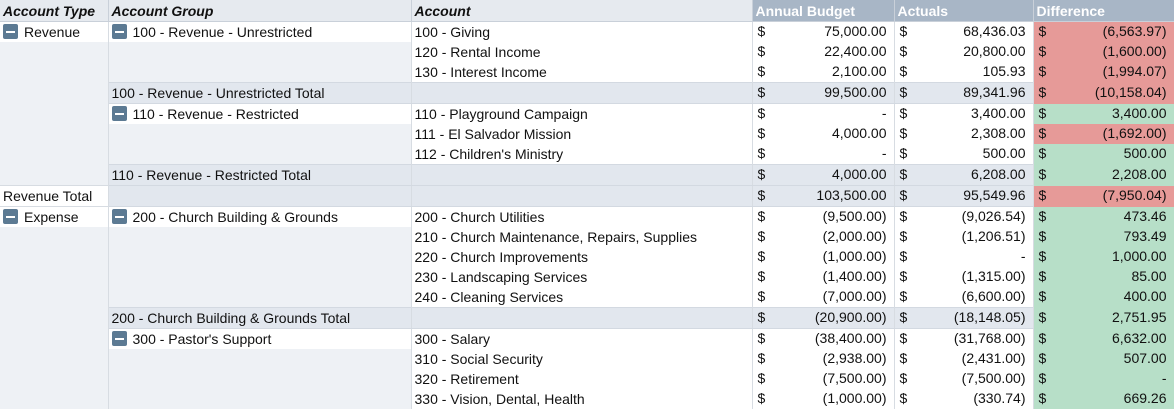  I want to click on difference-cell: $(7,950.04), so click(1103, 196).